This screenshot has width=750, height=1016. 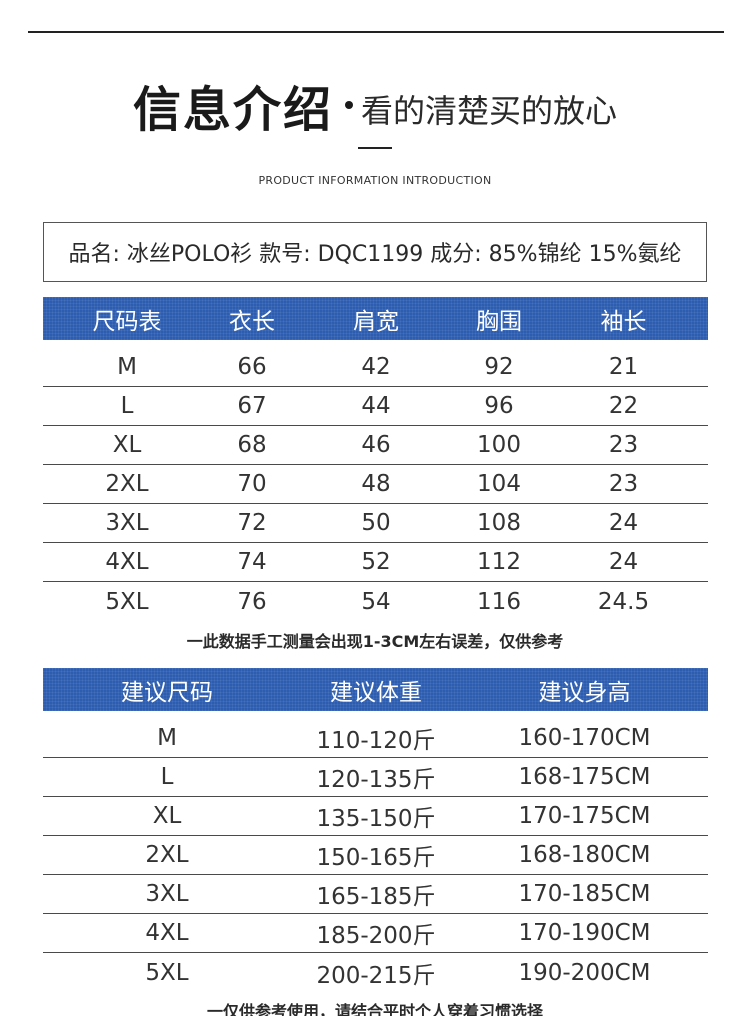 I want to click on table-cell: 120-135斤, so click(x=376, y=780).